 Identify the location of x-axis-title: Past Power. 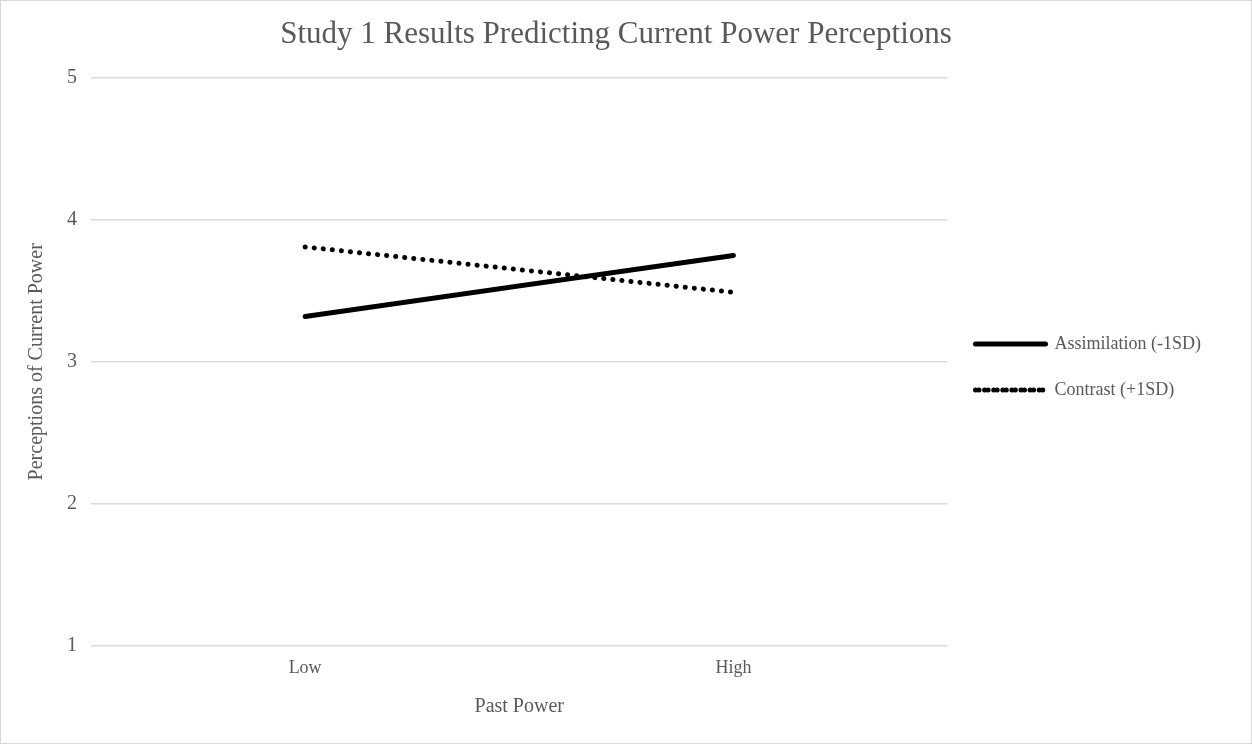
(519, 705).